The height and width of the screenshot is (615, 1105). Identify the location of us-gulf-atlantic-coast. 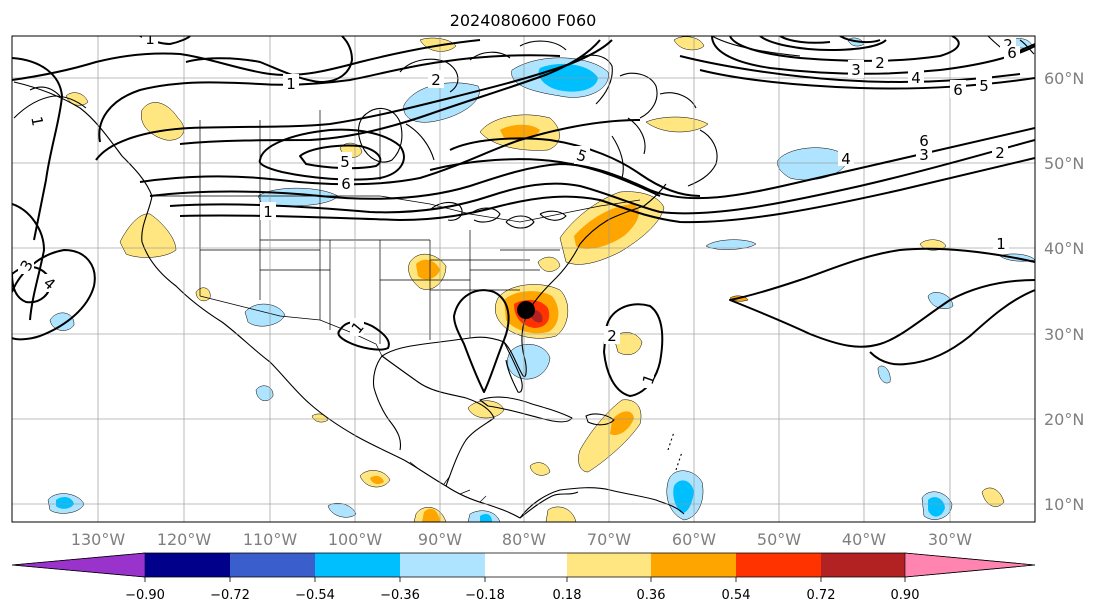
(524, 280).